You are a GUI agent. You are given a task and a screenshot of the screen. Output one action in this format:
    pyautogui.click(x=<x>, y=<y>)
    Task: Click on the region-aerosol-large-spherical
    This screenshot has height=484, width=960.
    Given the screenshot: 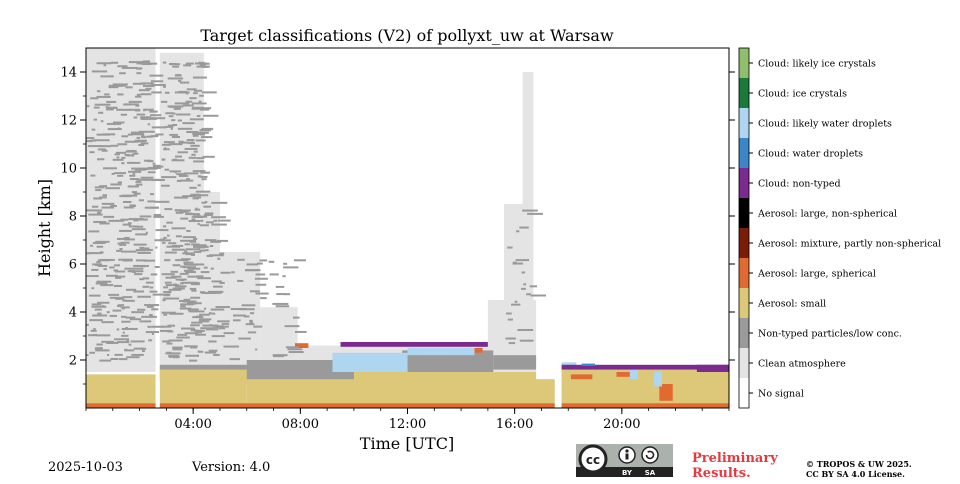 What is the action you would take?
    pyautogui.click(x=474, y=350)
    